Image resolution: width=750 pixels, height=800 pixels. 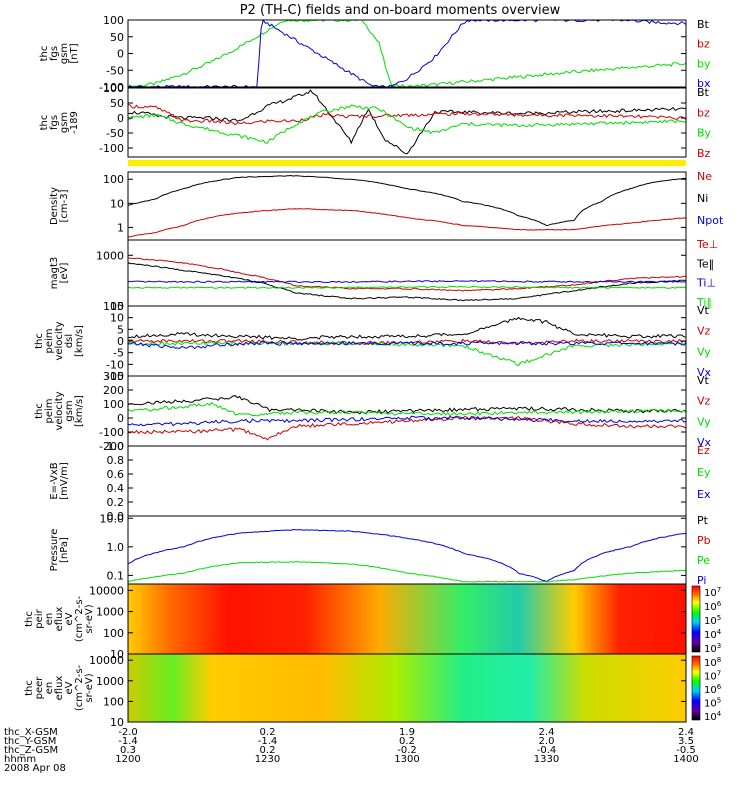 What do you see at coordinates (118, 353) in the screenshot?
I see `y-tick-label: -5` at bounding box center [118, 353].